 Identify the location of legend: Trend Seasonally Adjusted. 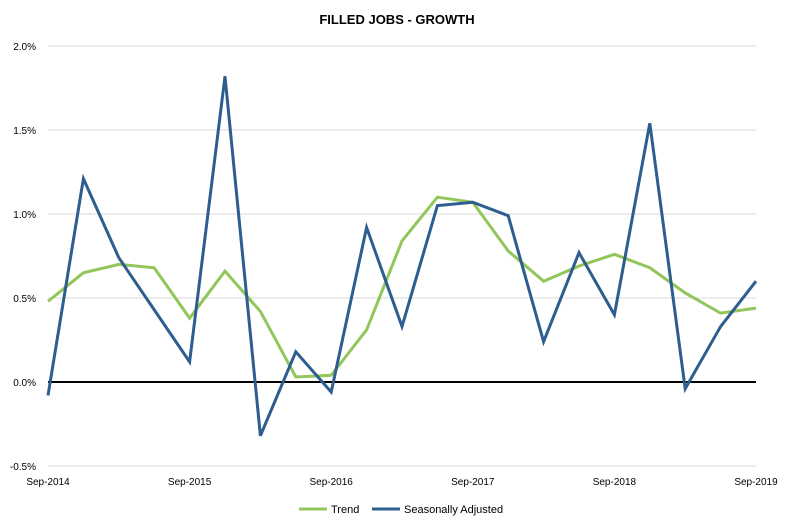
(401, 510).